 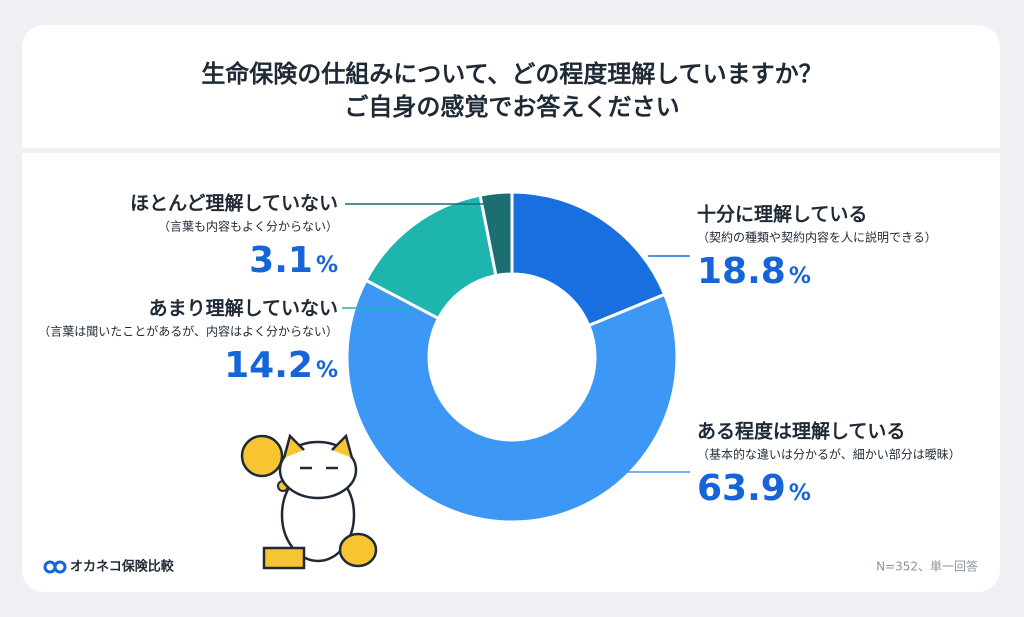 I want to click on category-label: 十分に理解している, so click(x=782, y=214).